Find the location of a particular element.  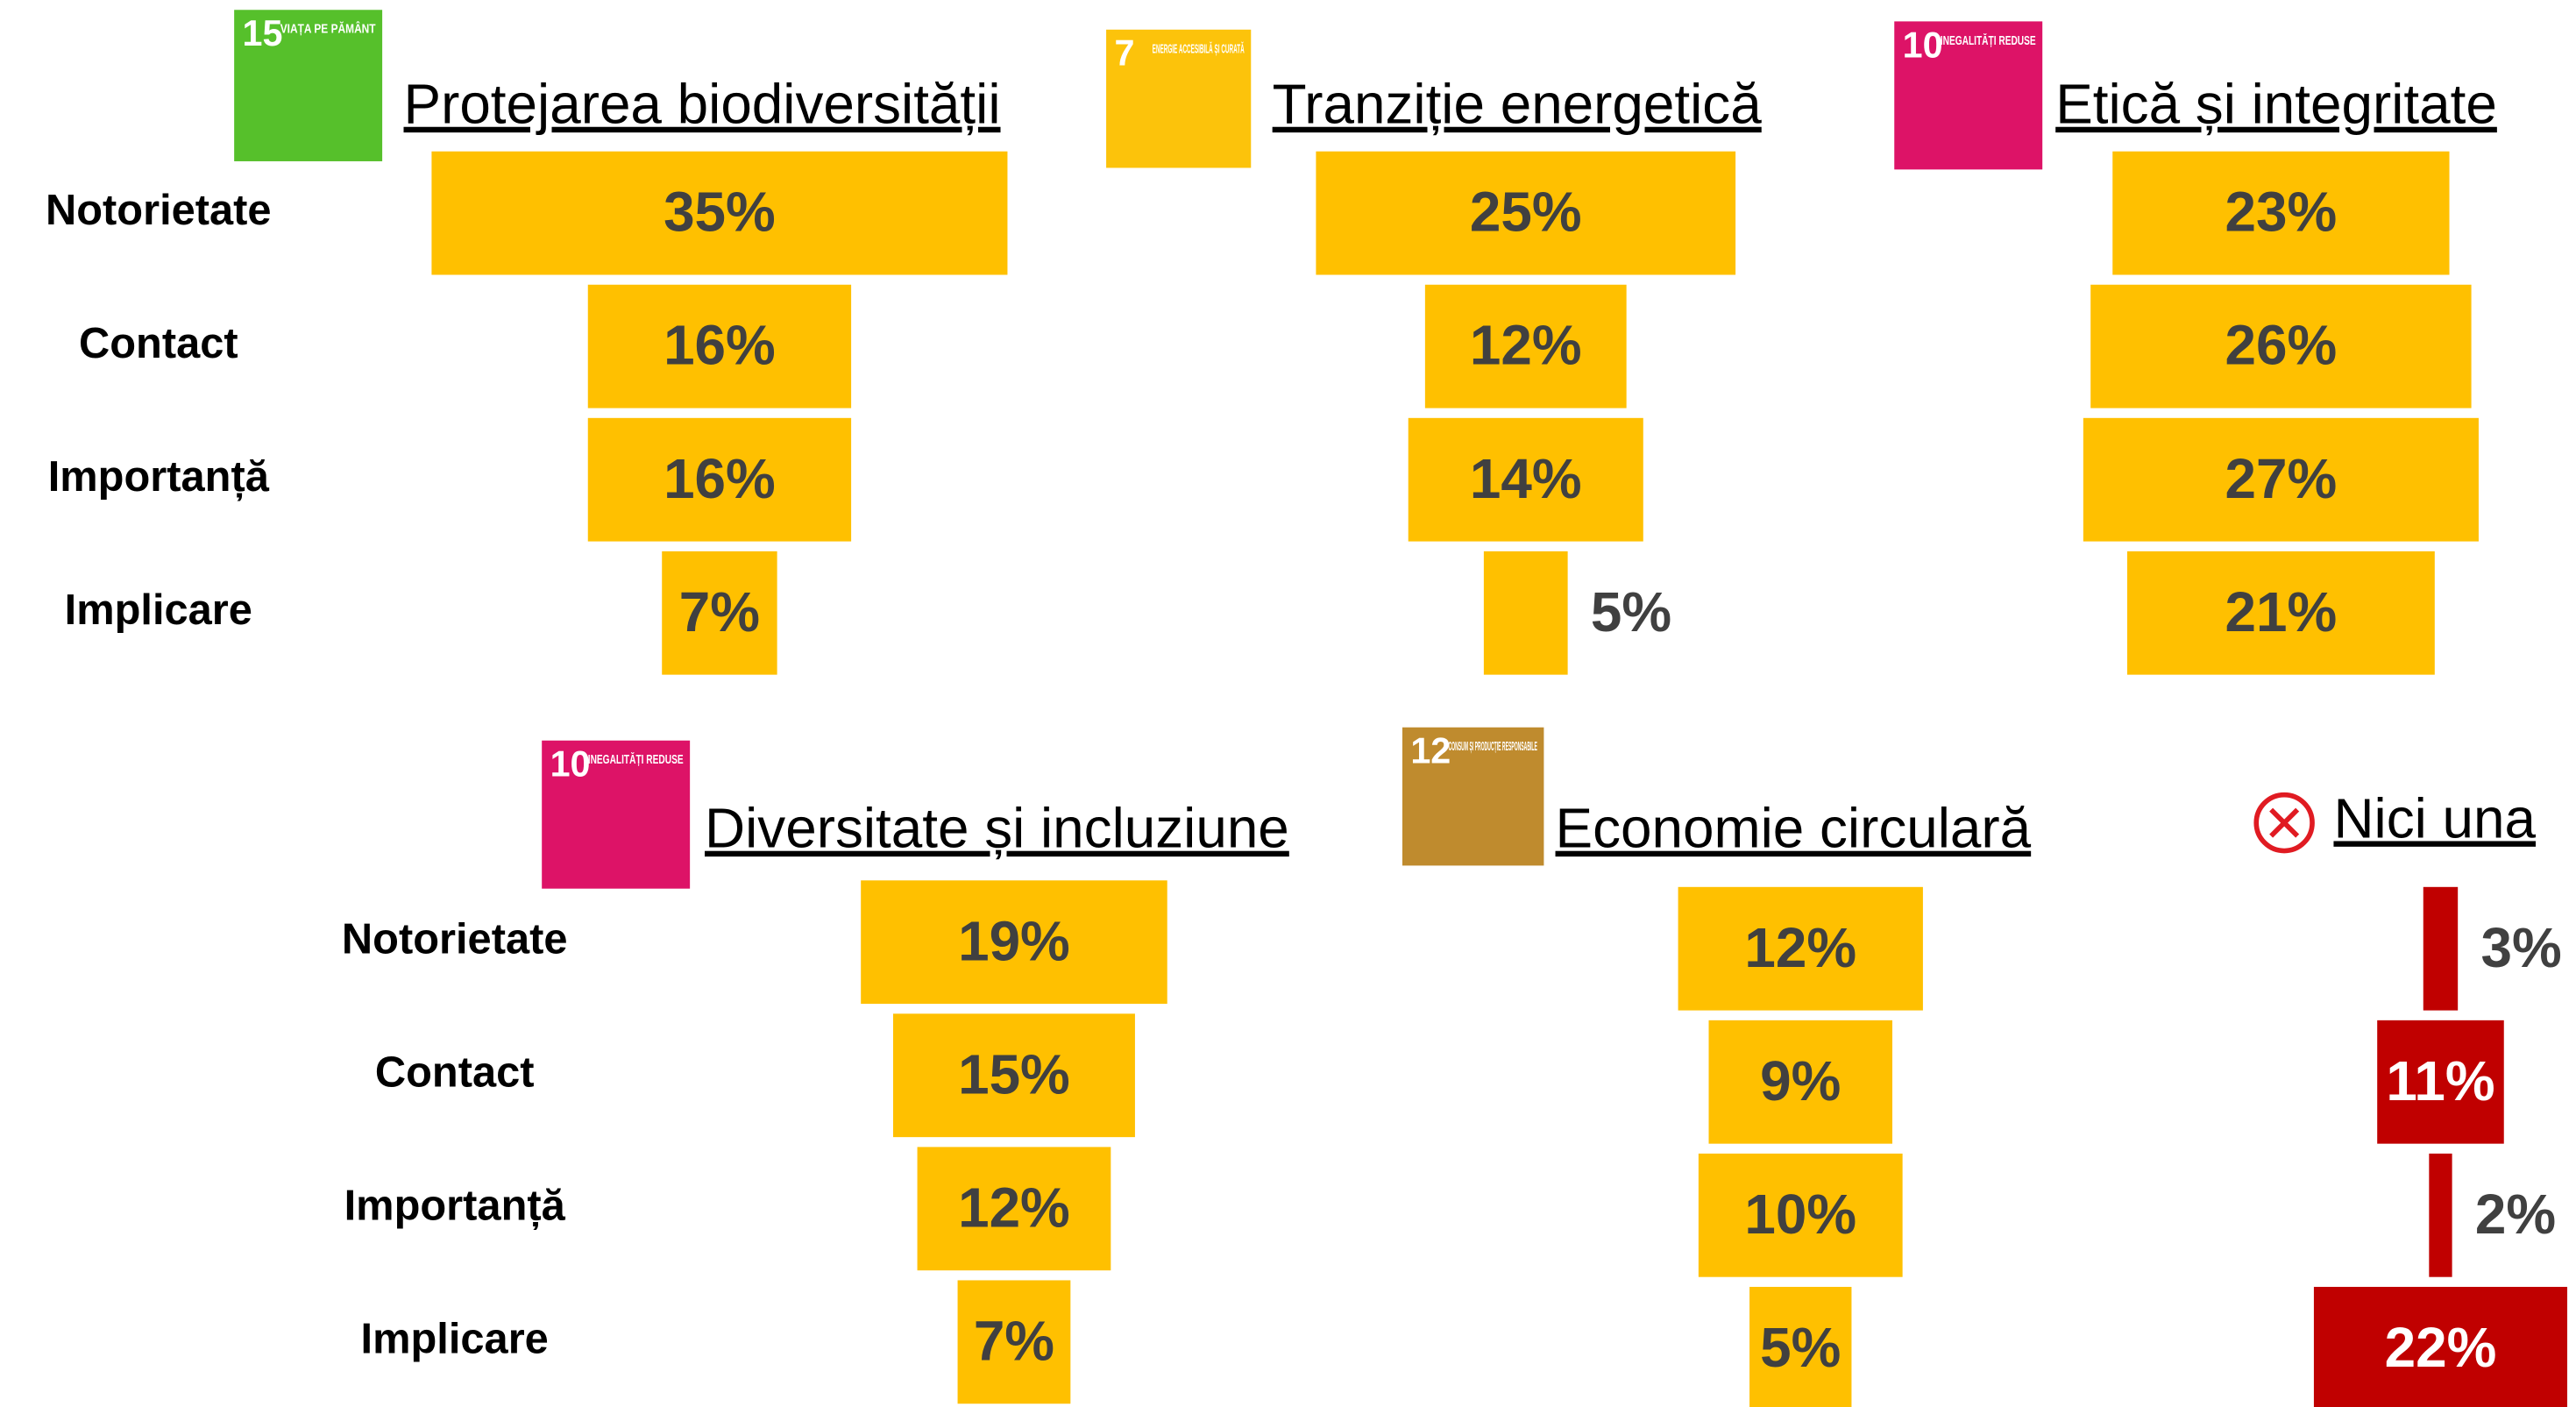

sdg-icon-text: ENERGIE ACCESIBILĂ ȘI CURATĂ is located at coordinates (1199, 48).